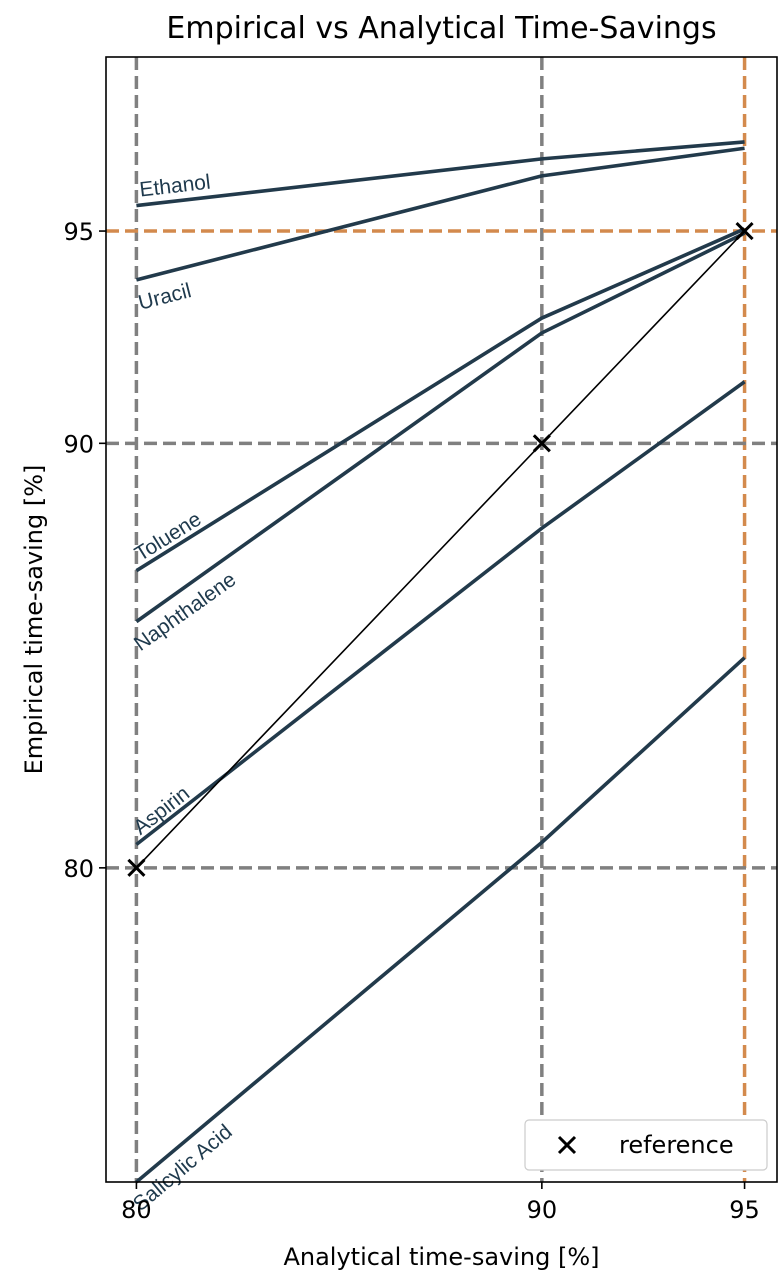  I want to click on series-label-naphthalene: Naphthalene, so click(185, 612).